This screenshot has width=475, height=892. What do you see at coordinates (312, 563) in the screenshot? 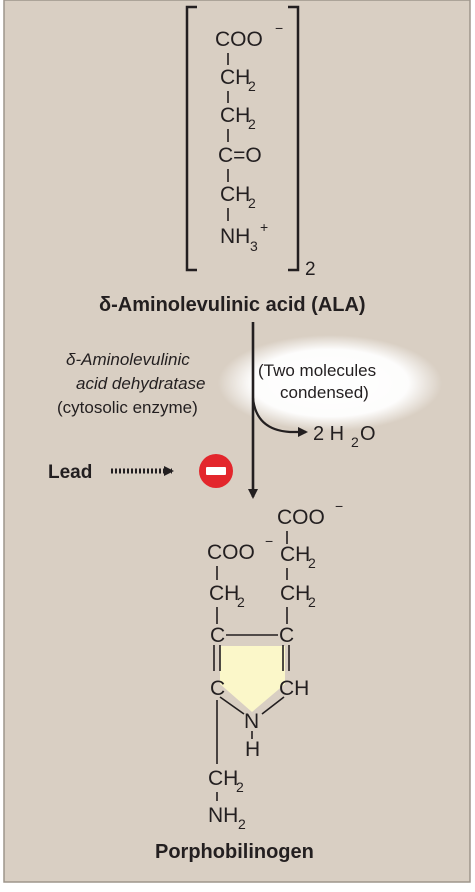
I see `pbg-right-methylene-1-sub: 2` at bounding box center [312, 563].